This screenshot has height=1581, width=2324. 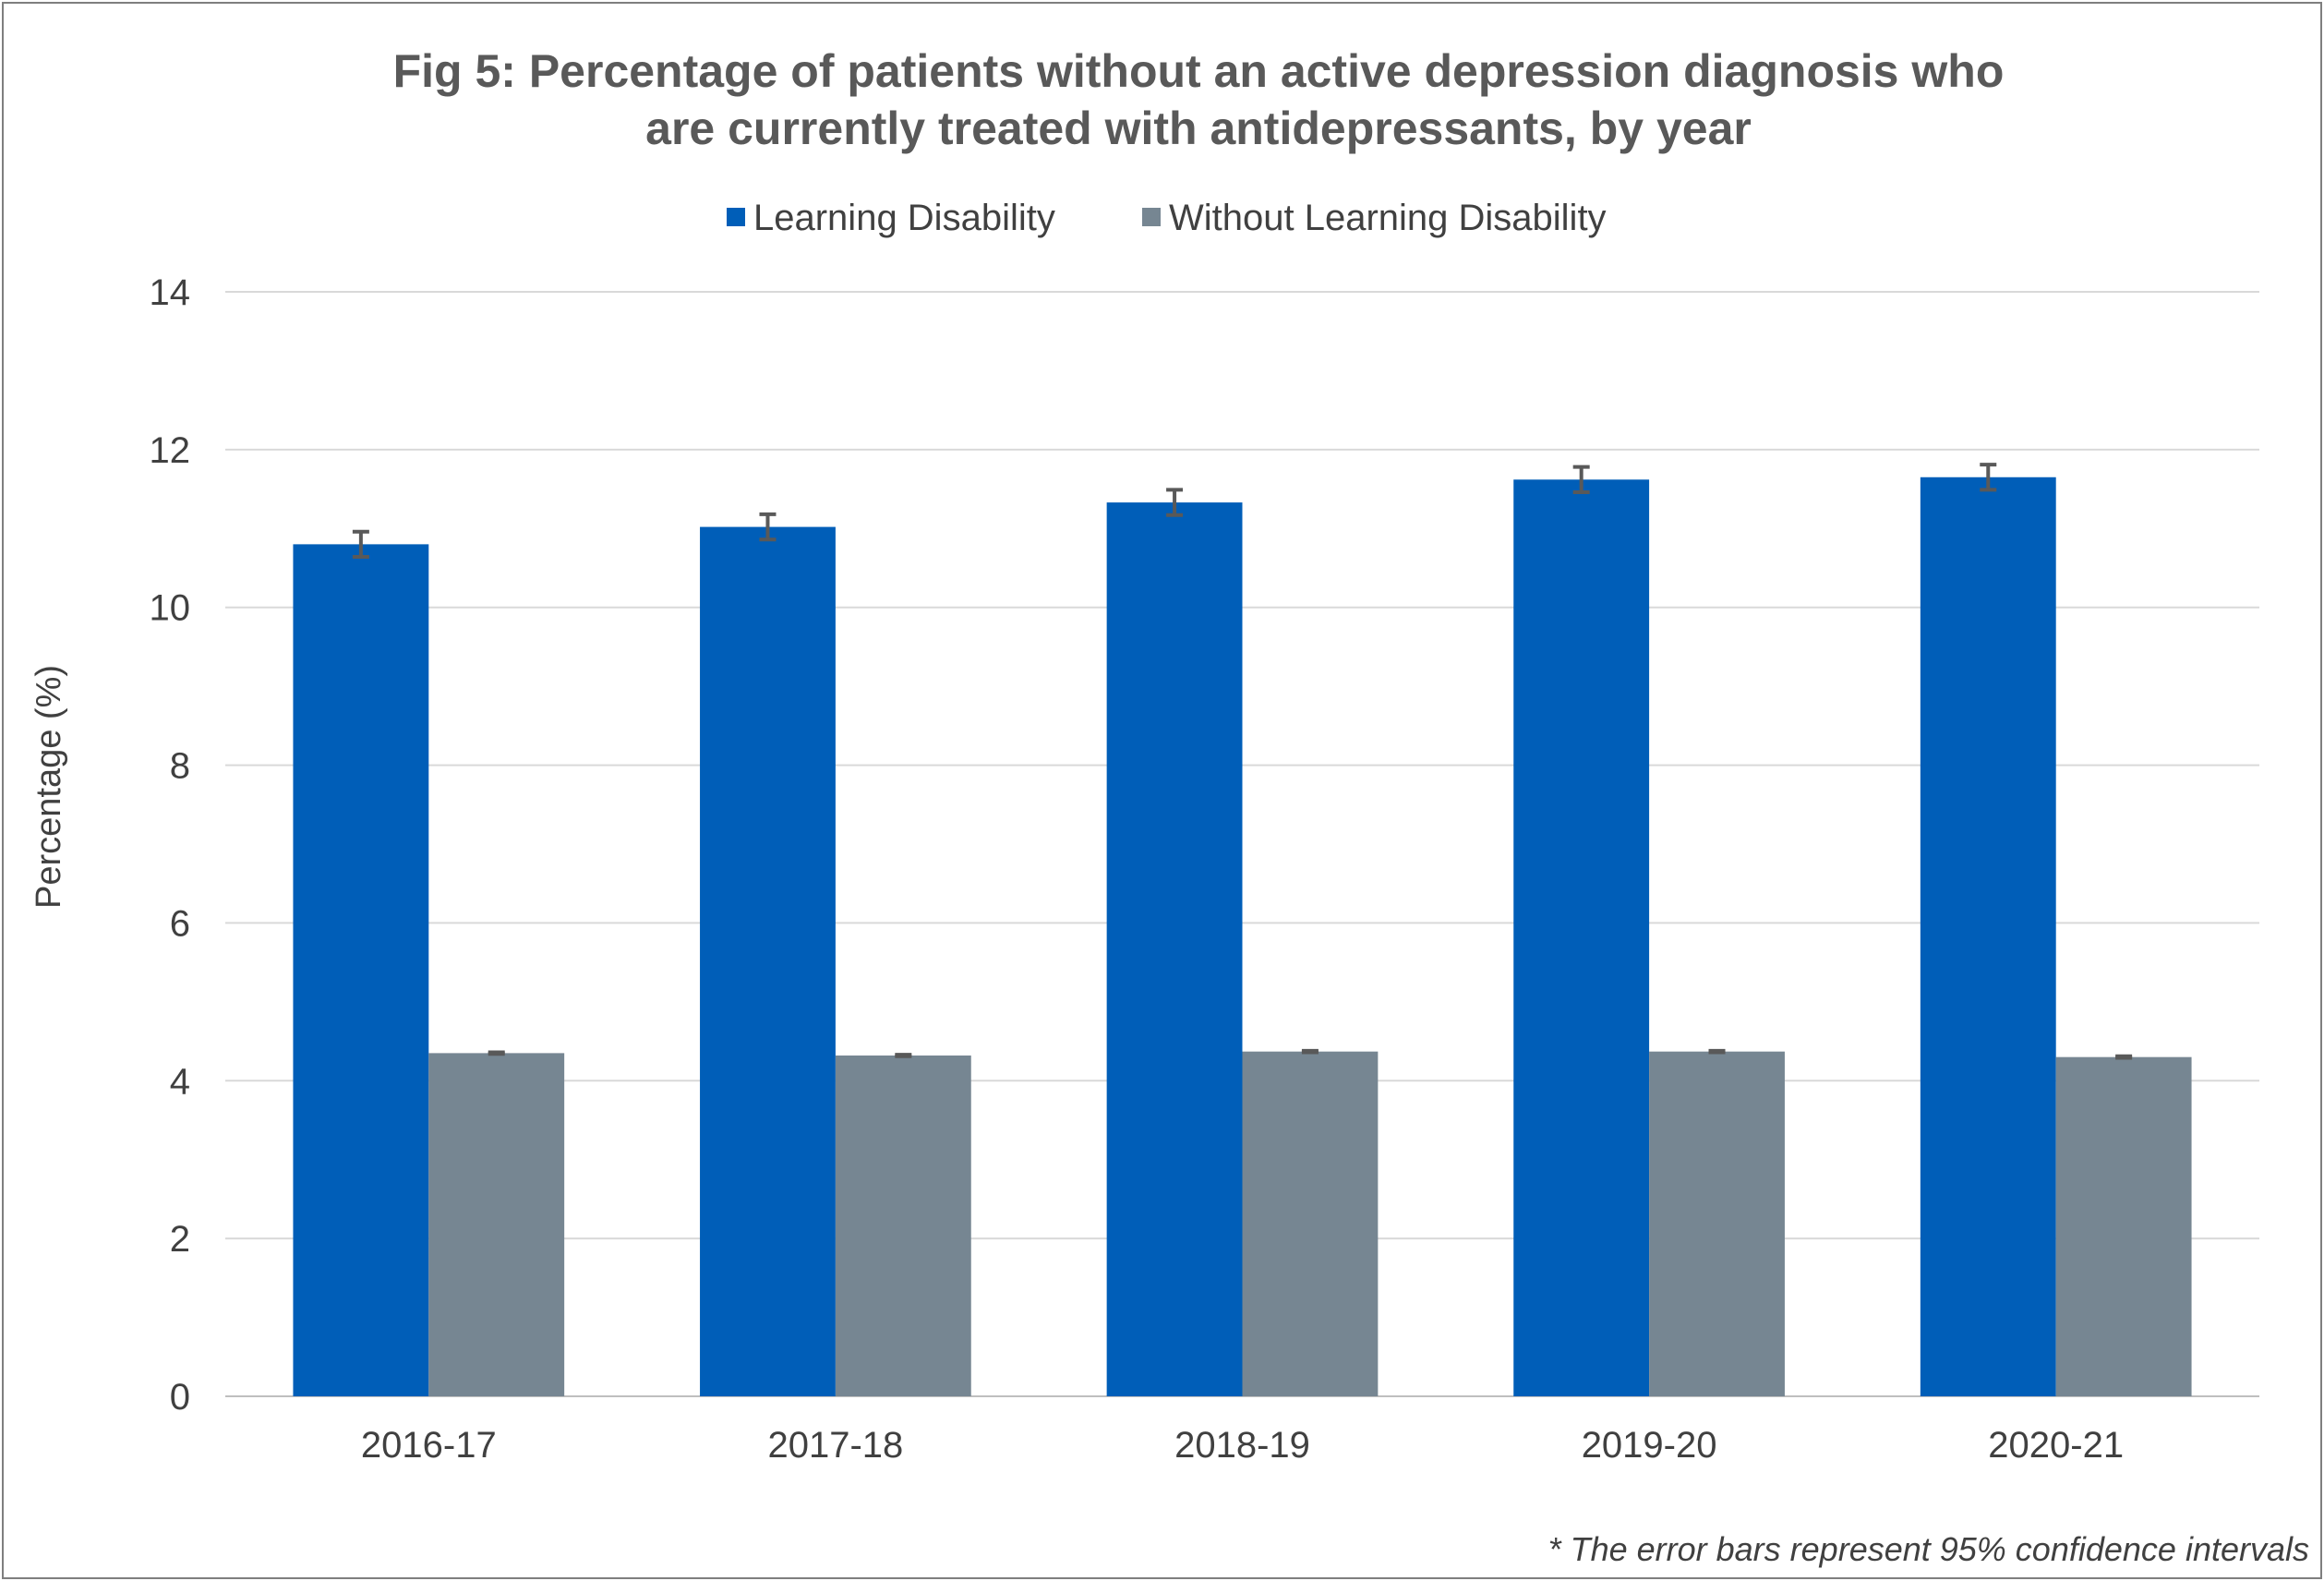 What do you see at coordinates (904, 218) in the screenshot?
I see `legend-label-learning-disability: Learning Disability` at bounding box center [904, 218].